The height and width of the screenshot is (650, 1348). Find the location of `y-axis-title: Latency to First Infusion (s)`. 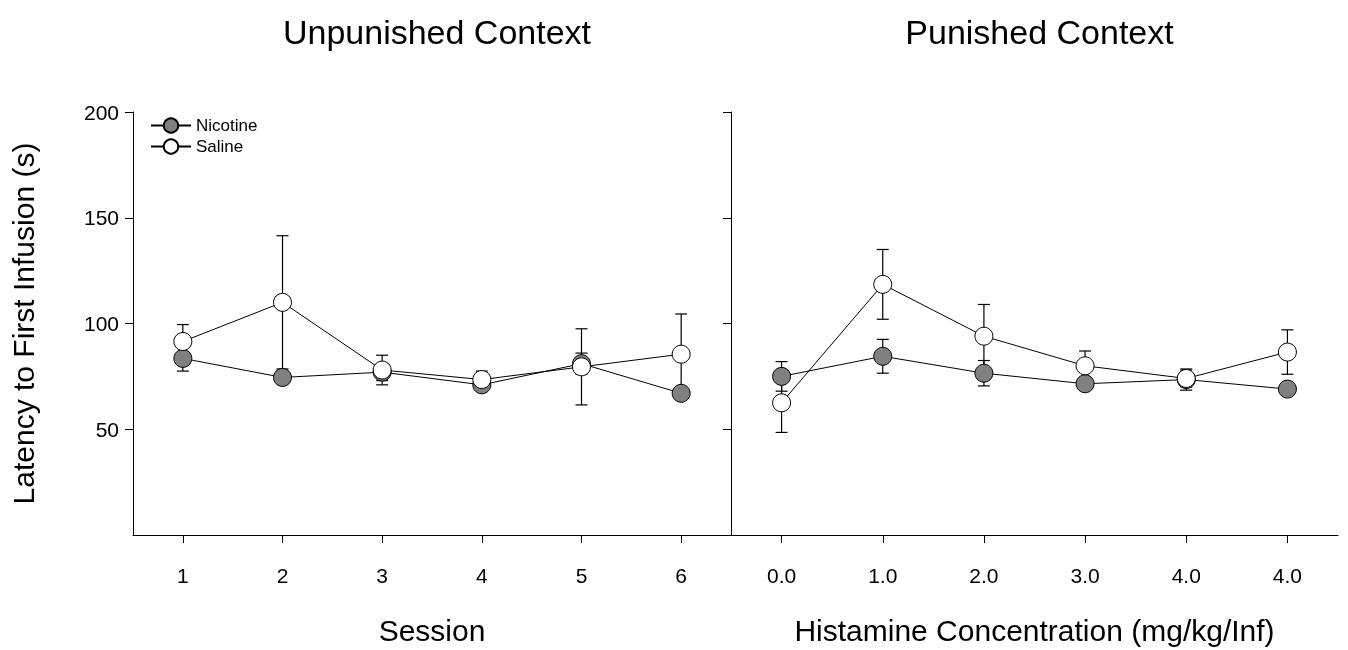

y-axis-title: Latency to First Infusion (s) is located at coordinates (23, 323).